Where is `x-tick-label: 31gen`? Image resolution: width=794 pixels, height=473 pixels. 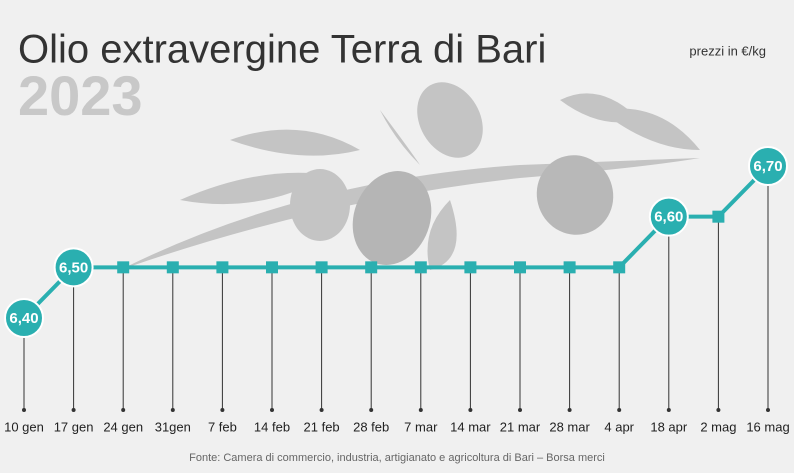
x-tick-label: 31gen is located at coordinates (173, 426).